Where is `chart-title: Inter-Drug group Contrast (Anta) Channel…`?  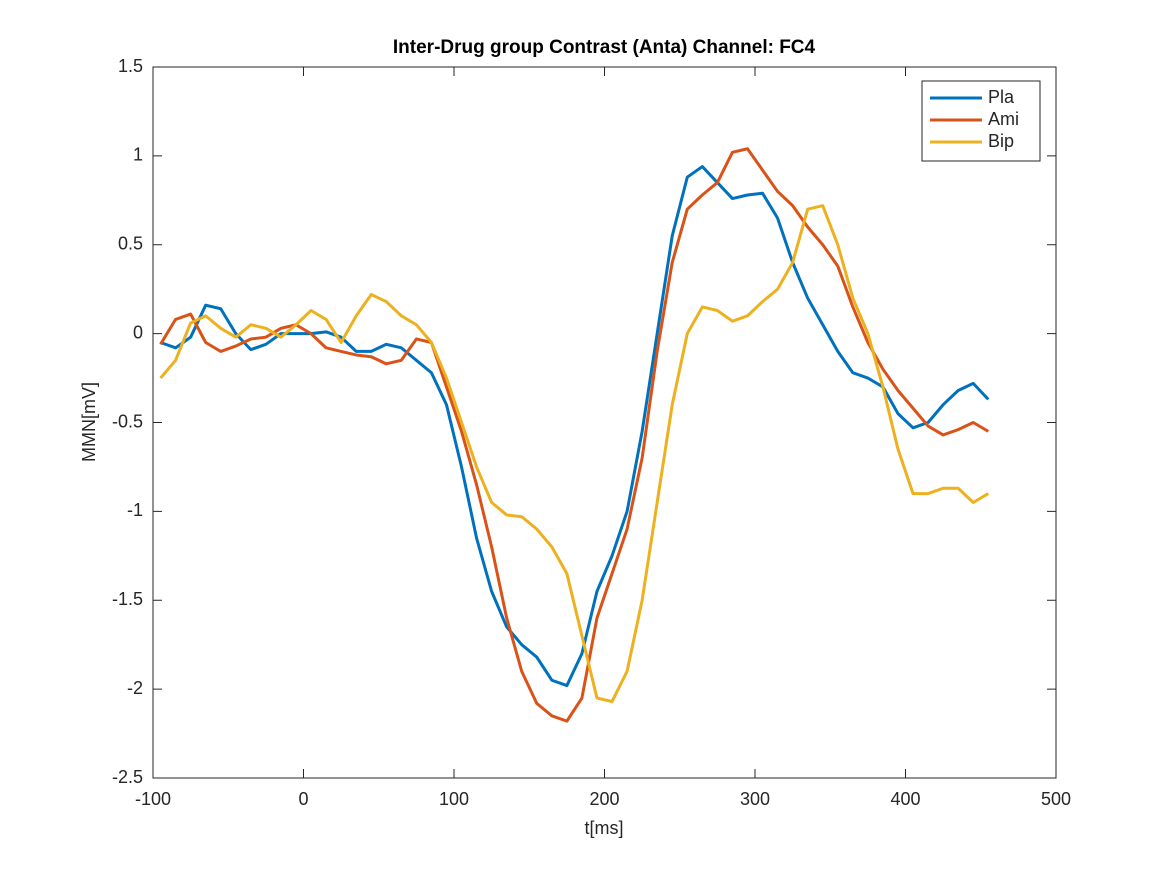
chart-title: Inter-Drug group Contrast (Anta) Channel… is located at coordinates (604, 47).